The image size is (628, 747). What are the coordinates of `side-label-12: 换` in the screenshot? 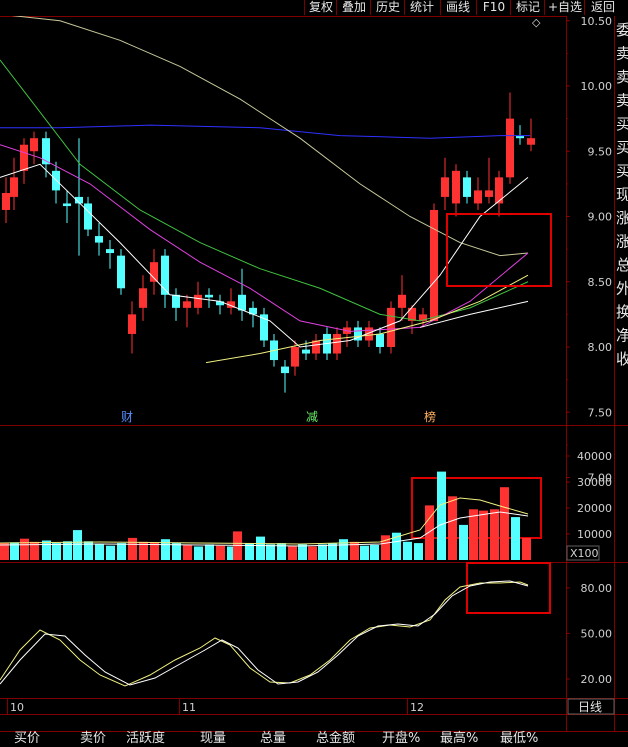 It's located at (622, 312).